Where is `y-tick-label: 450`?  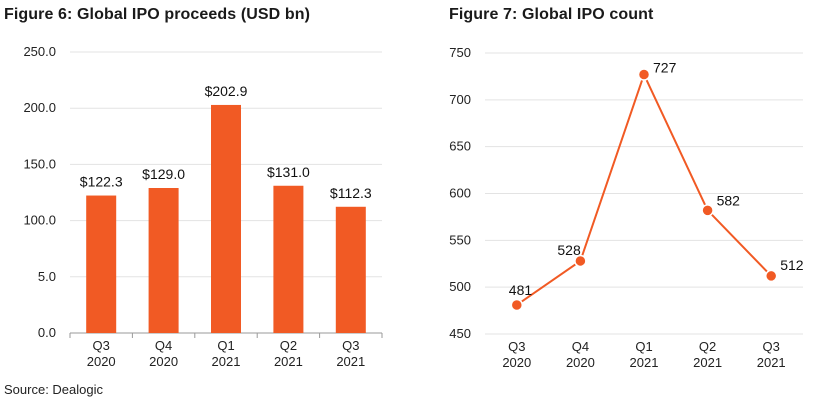
y-tick-label: 450 is located at coordinates (460, 333).